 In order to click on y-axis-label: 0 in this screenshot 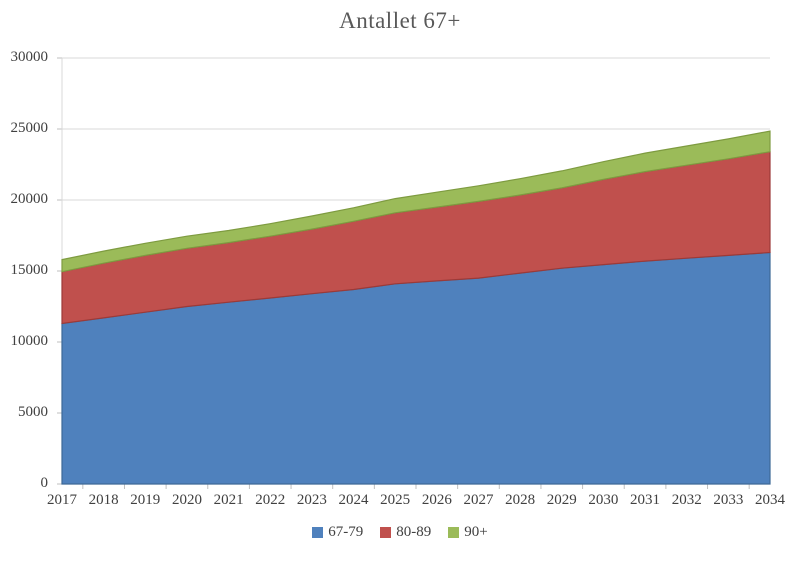, I will do `click(44, 483)`.